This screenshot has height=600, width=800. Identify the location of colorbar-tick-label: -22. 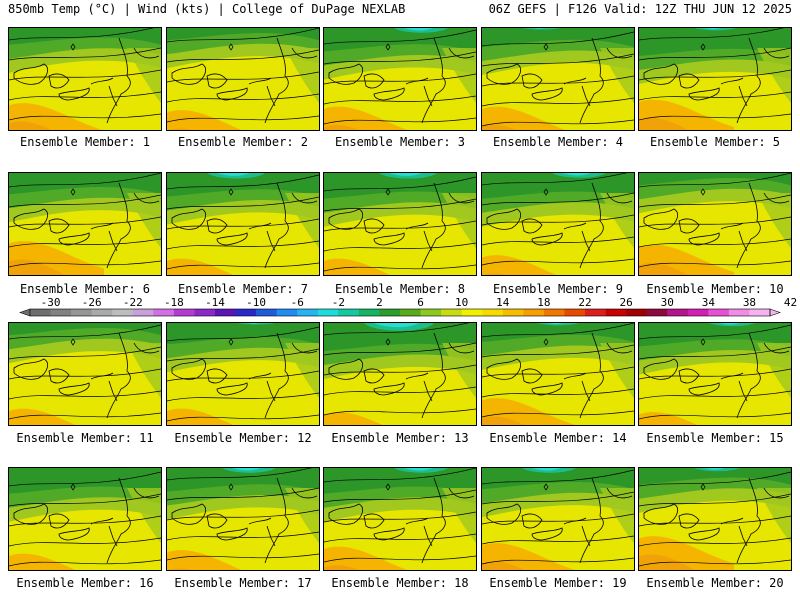
(133, 302).